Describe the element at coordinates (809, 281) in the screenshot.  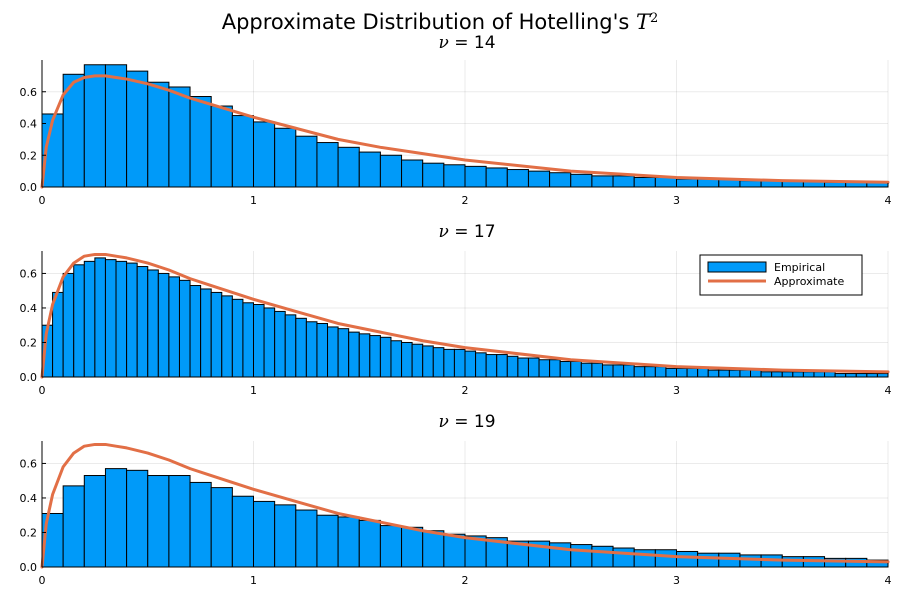
I see `legend-label: Approximate` at that location.